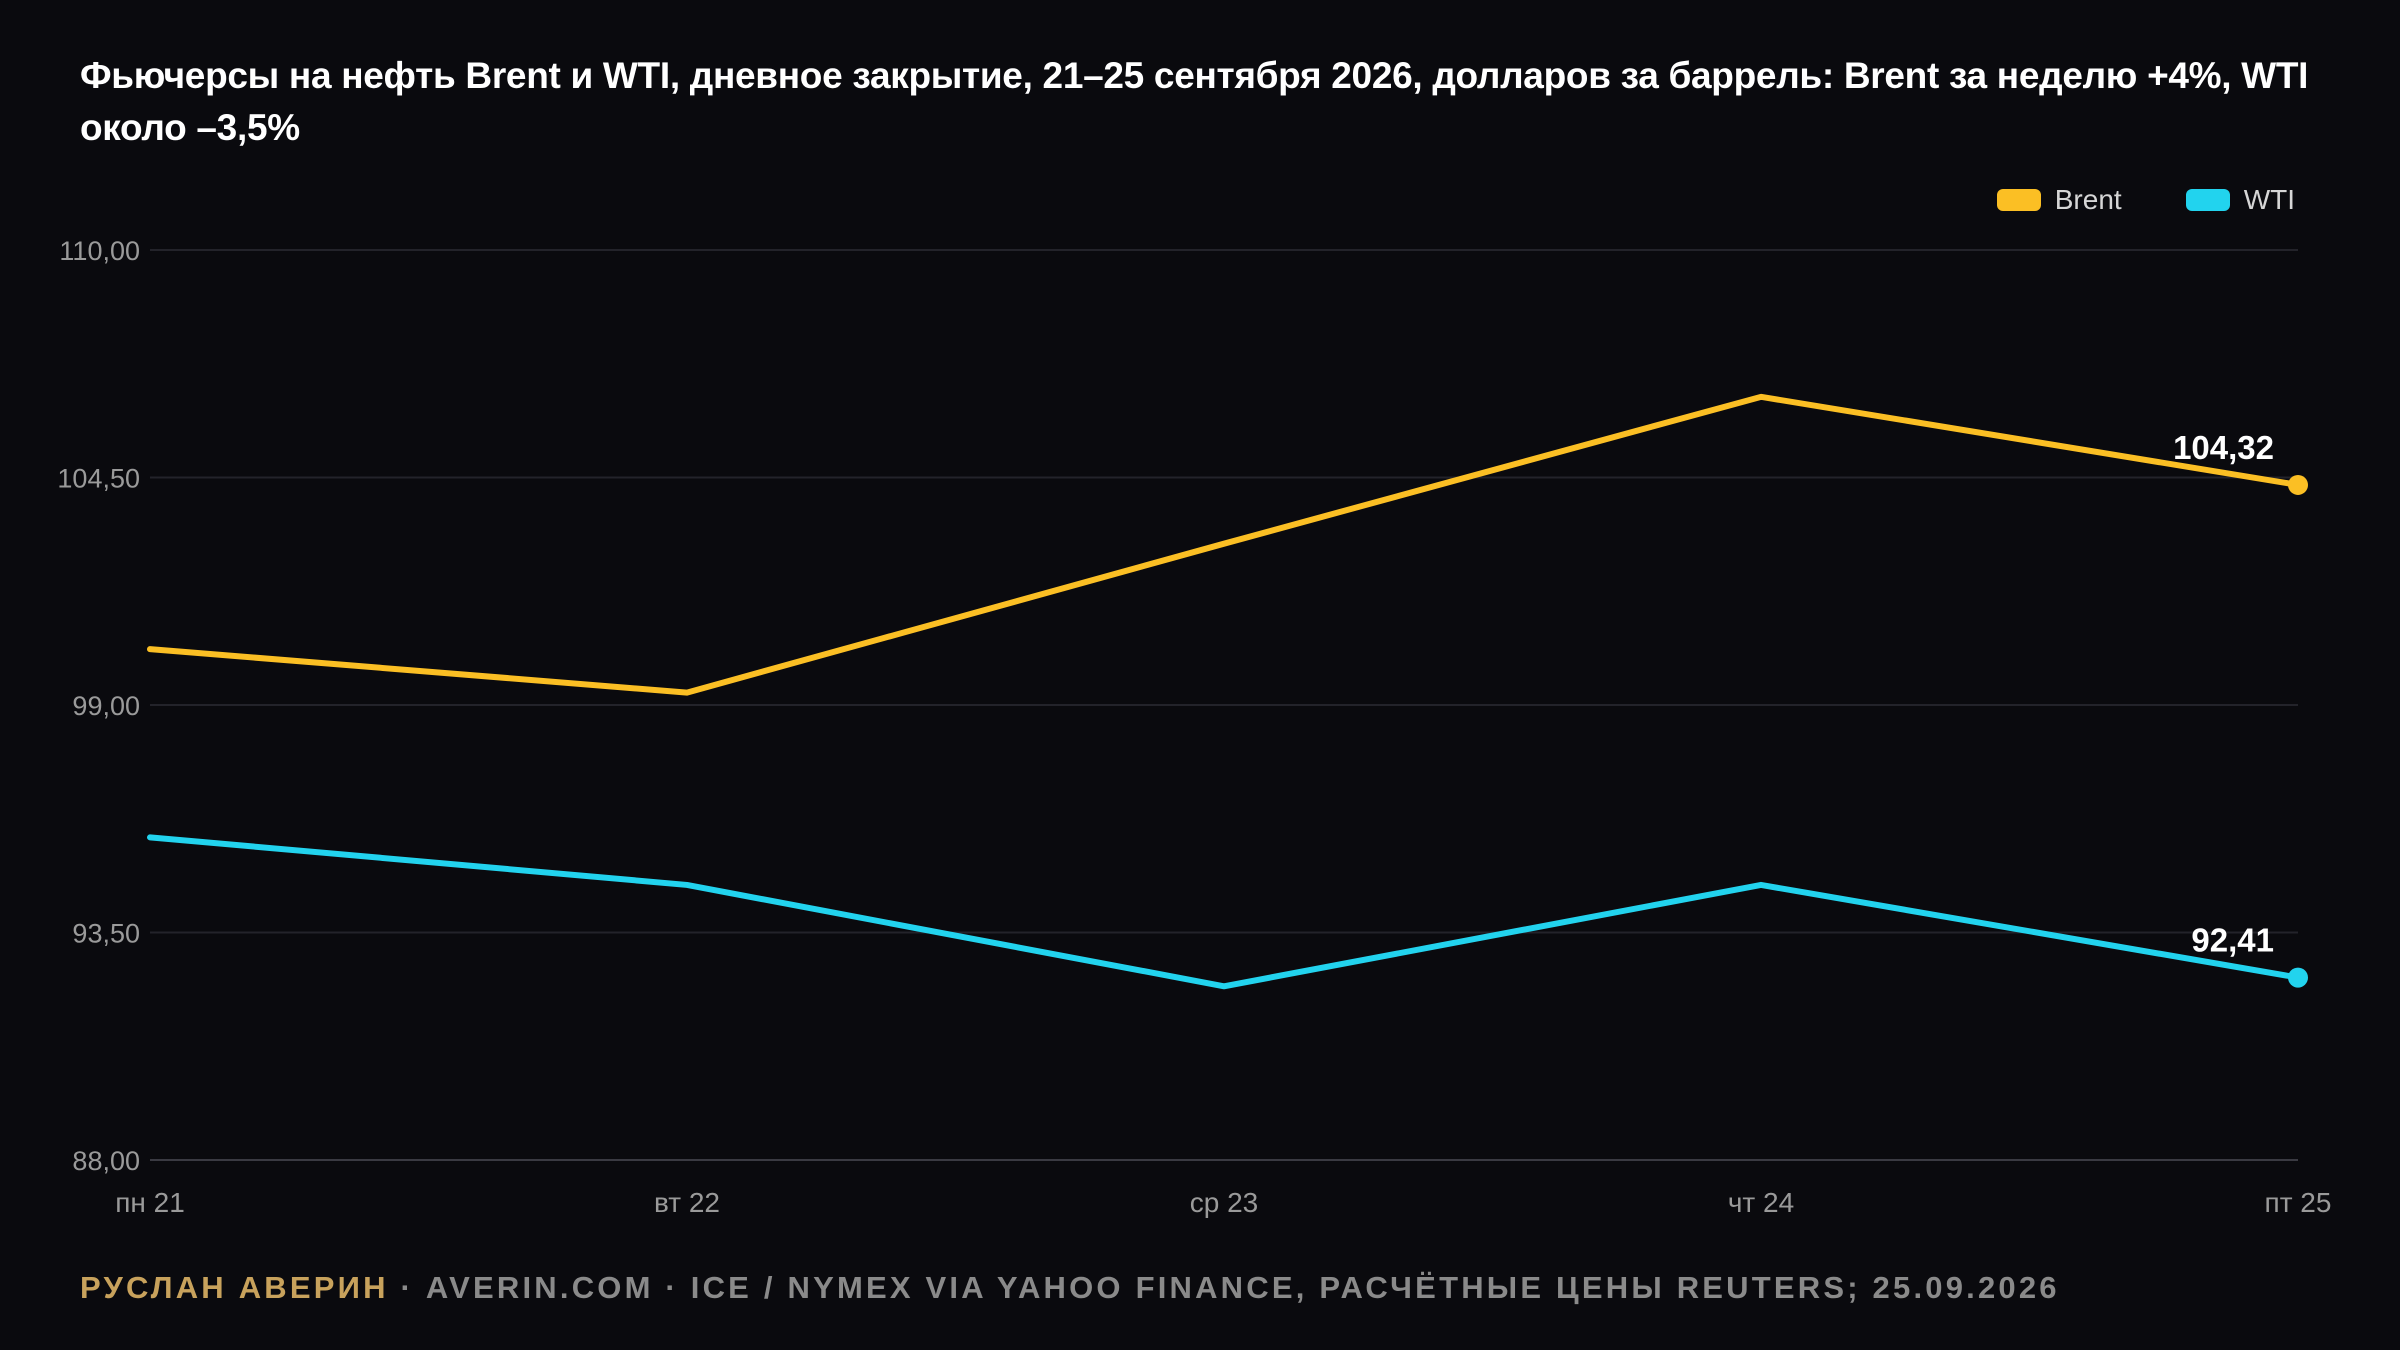  I want to click on x-tick-label: вт 22, so click(687, 1202).